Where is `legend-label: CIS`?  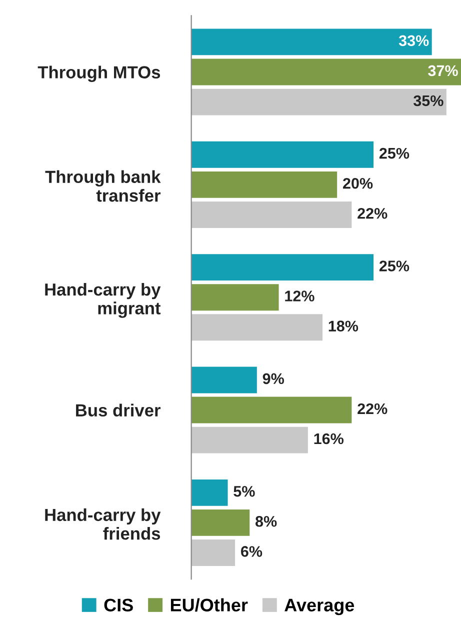 legend-label: CIS is located at coordinates (118, 605).